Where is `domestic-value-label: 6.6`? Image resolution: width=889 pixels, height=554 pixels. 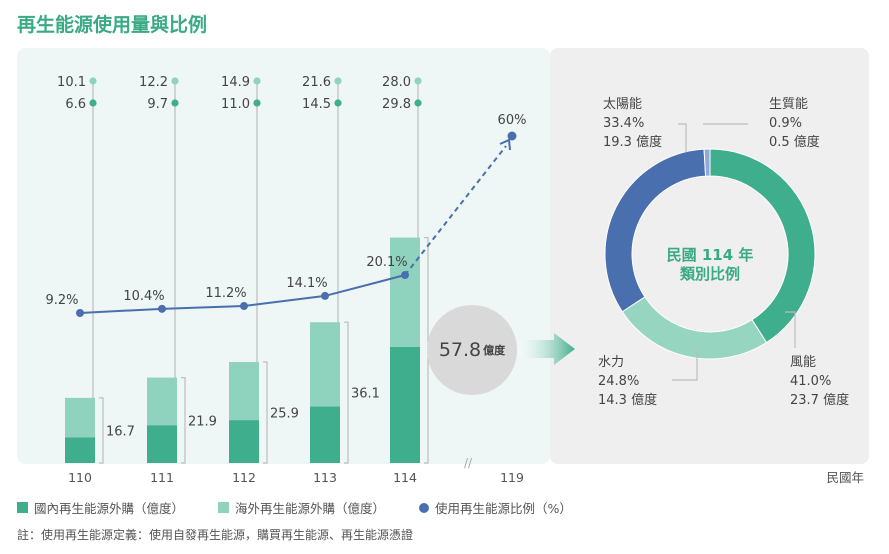
domestic-value-label: 6.6 is located at coordinates (75, 104).